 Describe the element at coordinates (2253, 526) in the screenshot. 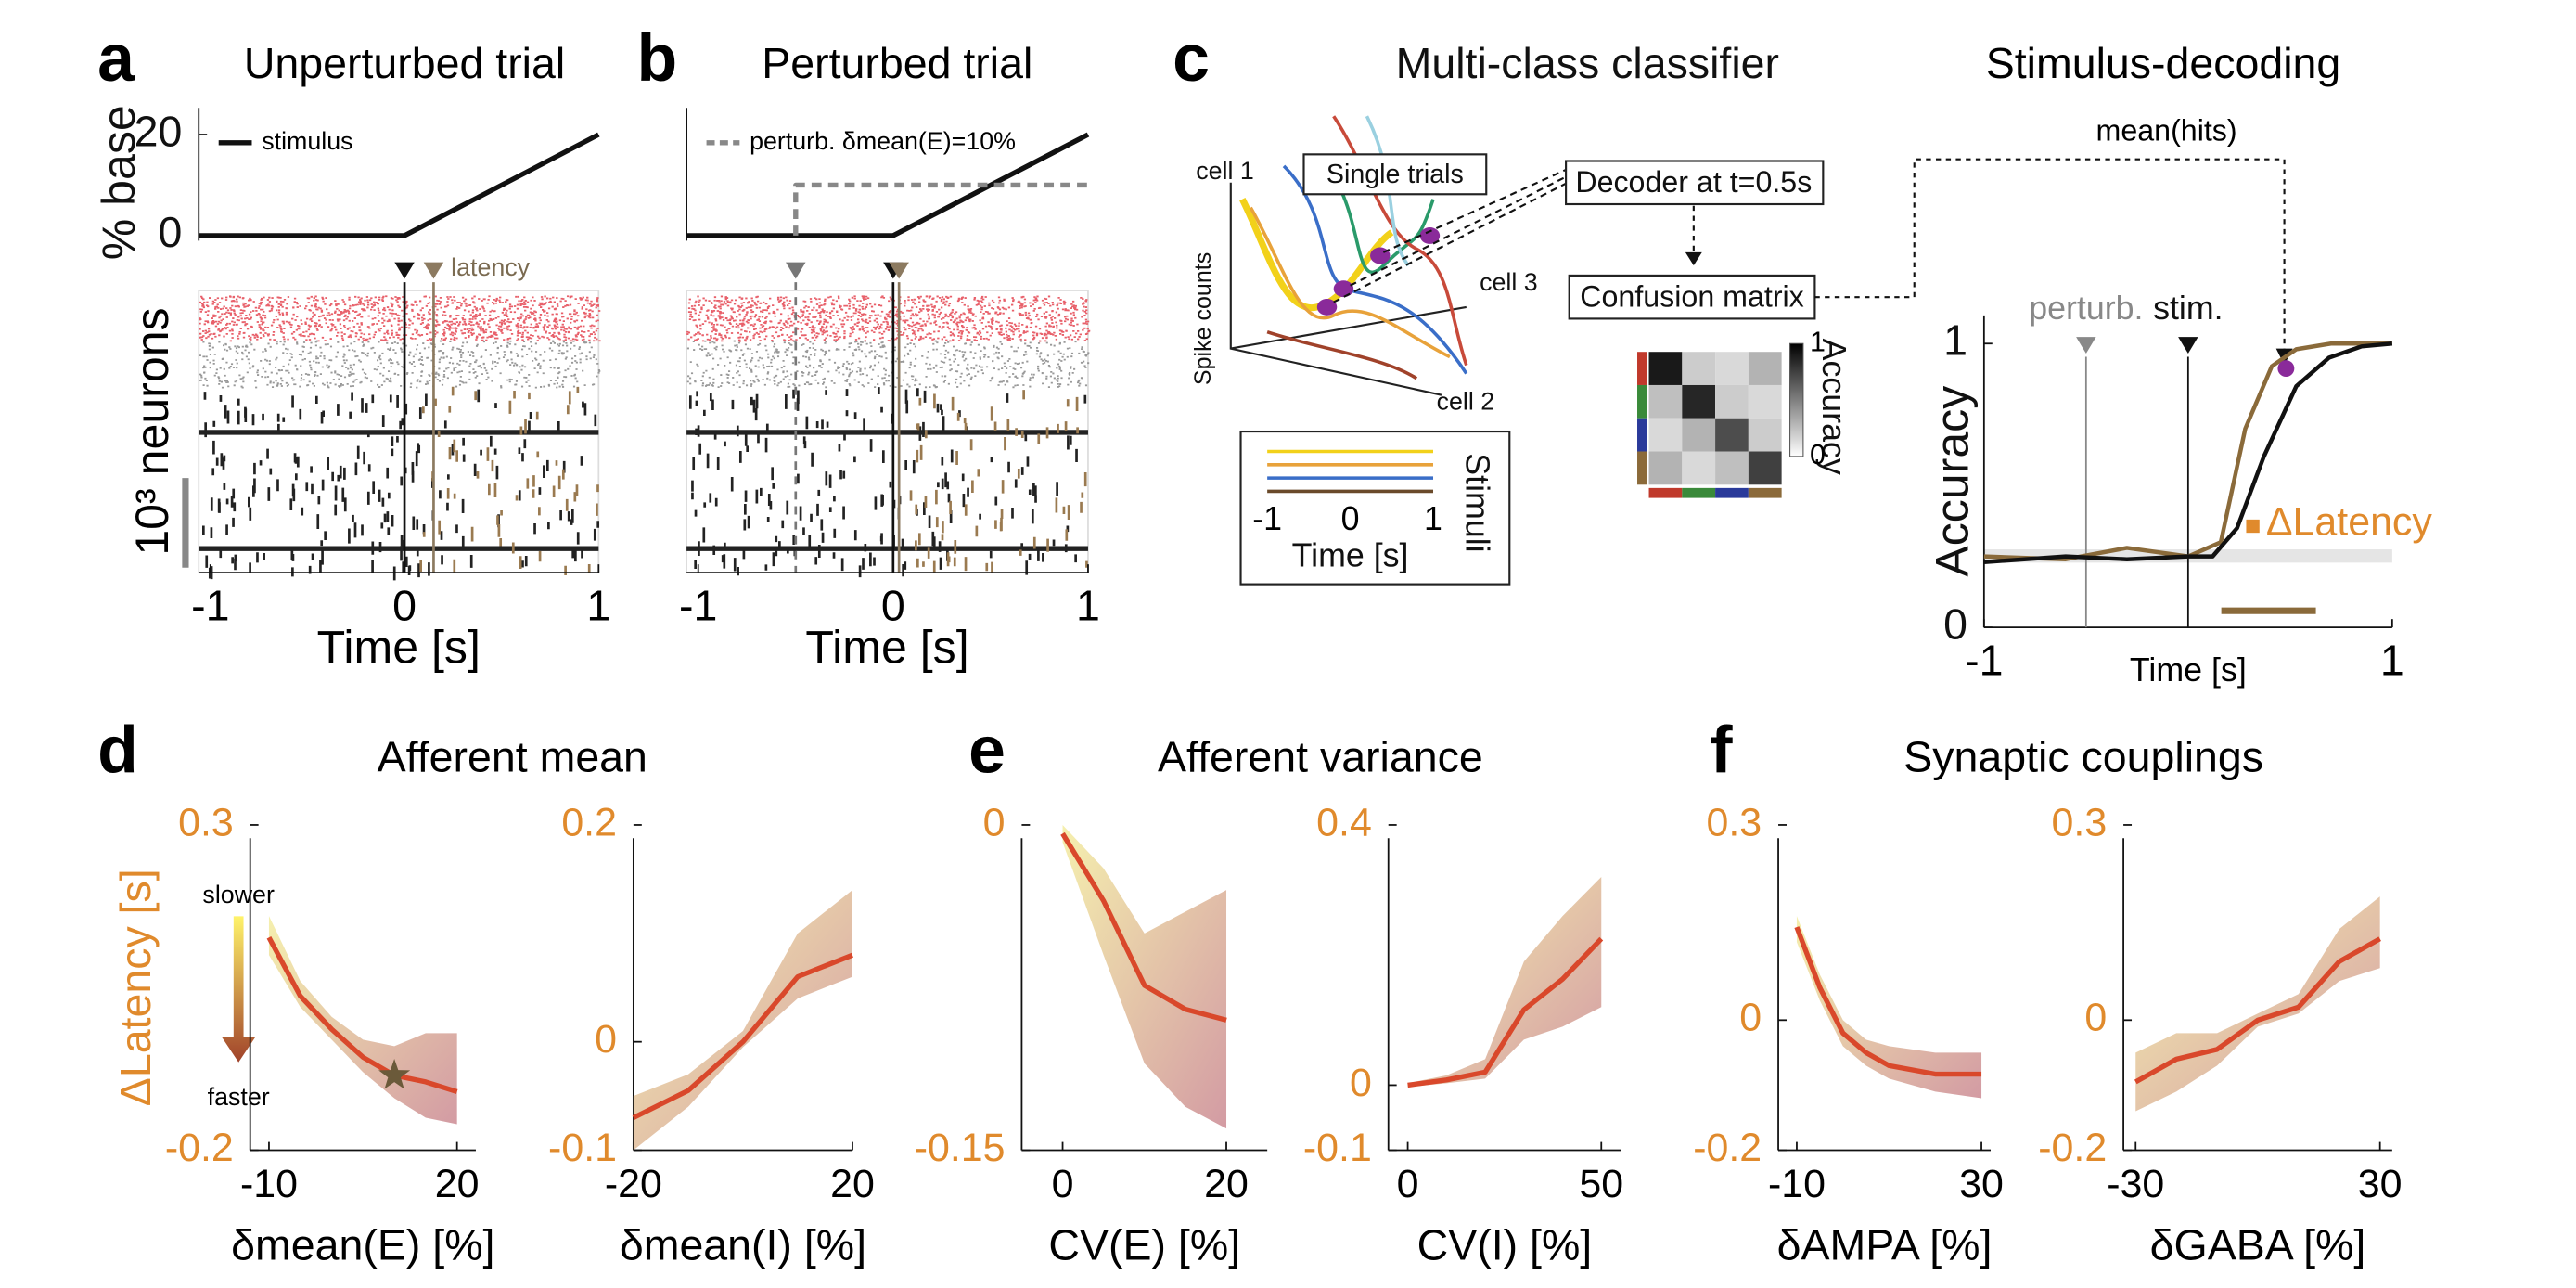

I see `annotation-mark` at that location.